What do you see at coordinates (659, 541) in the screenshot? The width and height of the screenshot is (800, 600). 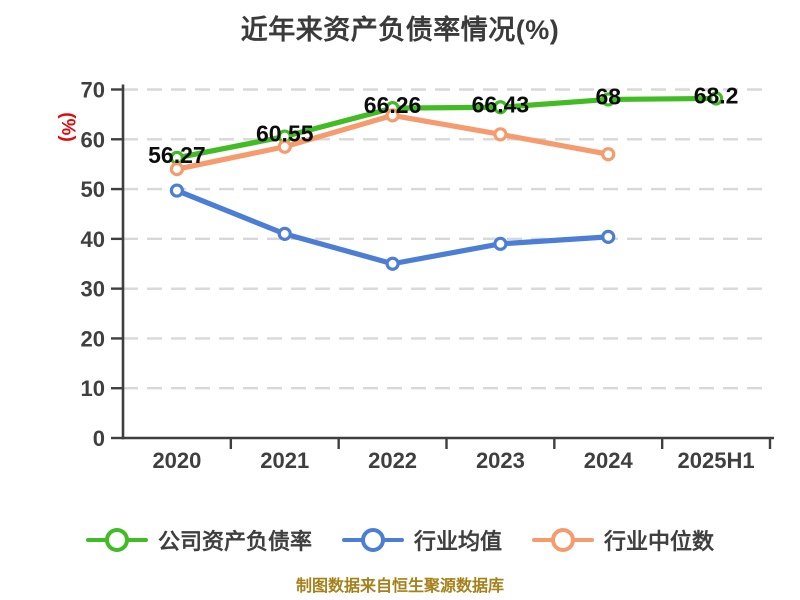 I see `legend-label: 行业中位数` at bounding box center [659, 541].